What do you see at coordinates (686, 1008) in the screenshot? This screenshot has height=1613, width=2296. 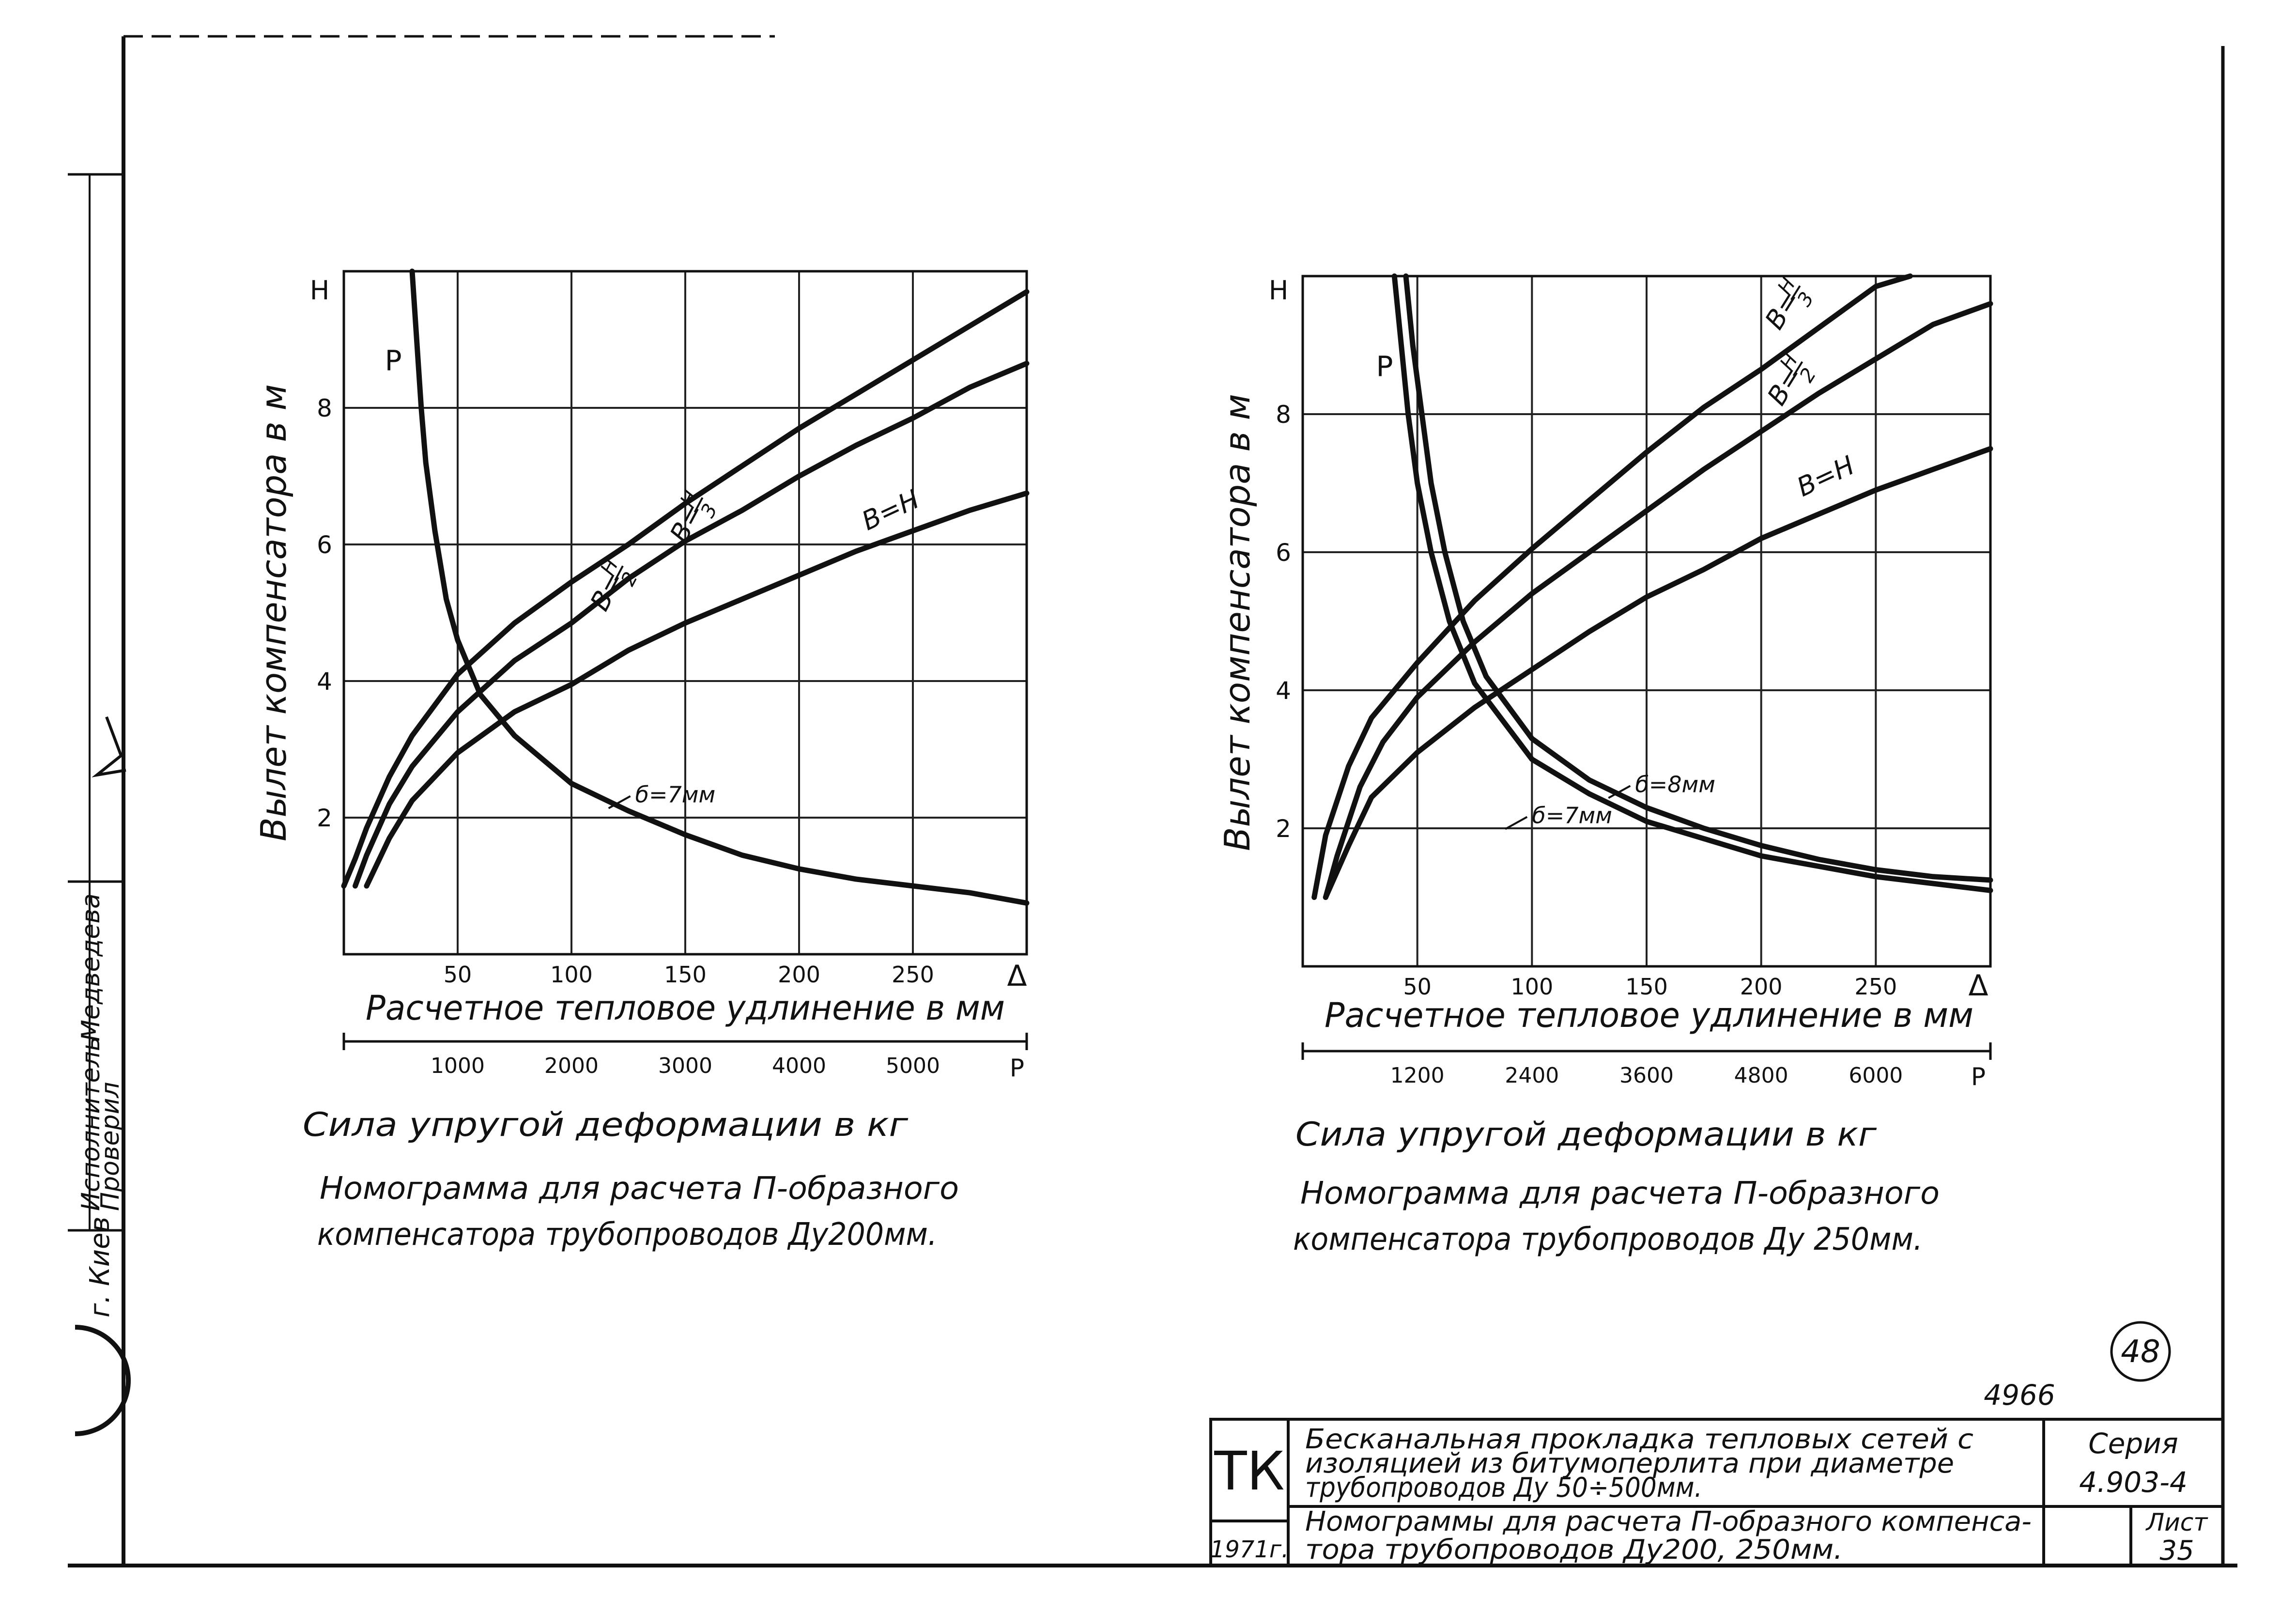 I see `chart1-x-axis-label: Расчетное тепловое удлинение в мм` at bounding box center [686, 1008].